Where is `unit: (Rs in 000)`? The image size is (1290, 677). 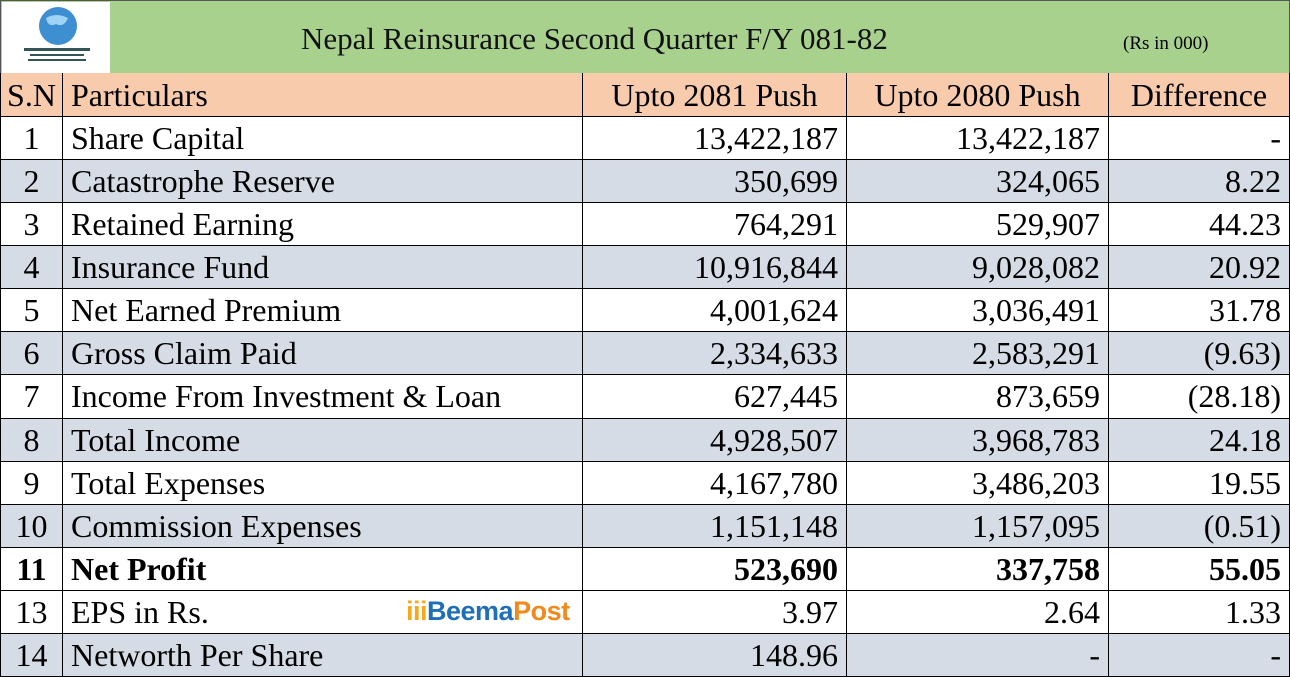 unit: (Rs in 000) is located at coordinates (1166, 43).